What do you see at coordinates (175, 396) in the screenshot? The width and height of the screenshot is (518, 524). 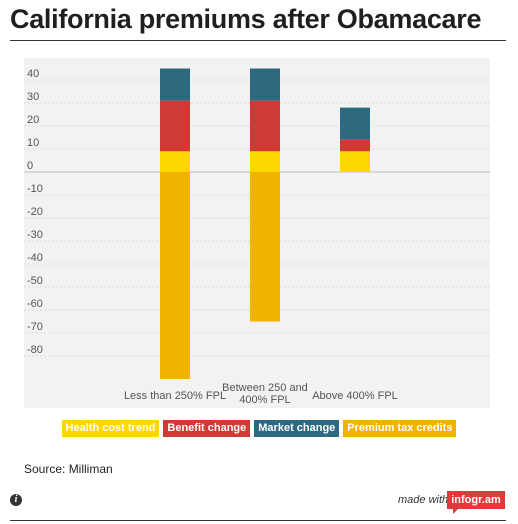 I see `x-tick-label: Less than 250% FPL` at bounding box center [175, 396].